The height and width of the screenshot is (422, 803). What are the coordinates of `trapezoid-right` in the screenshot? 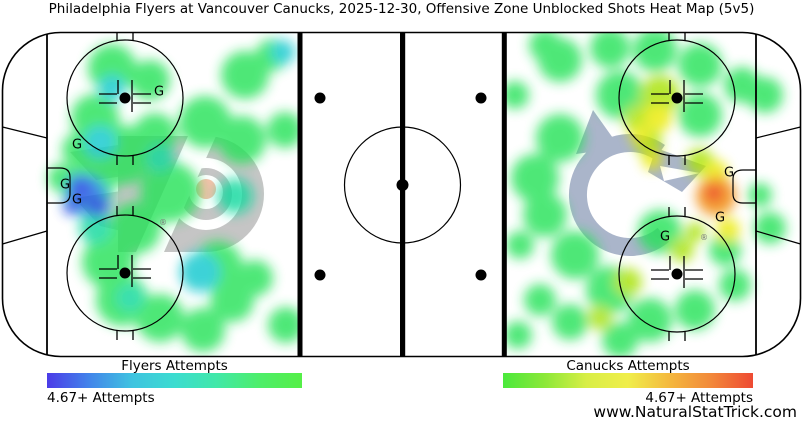 It's located at (778, 185).